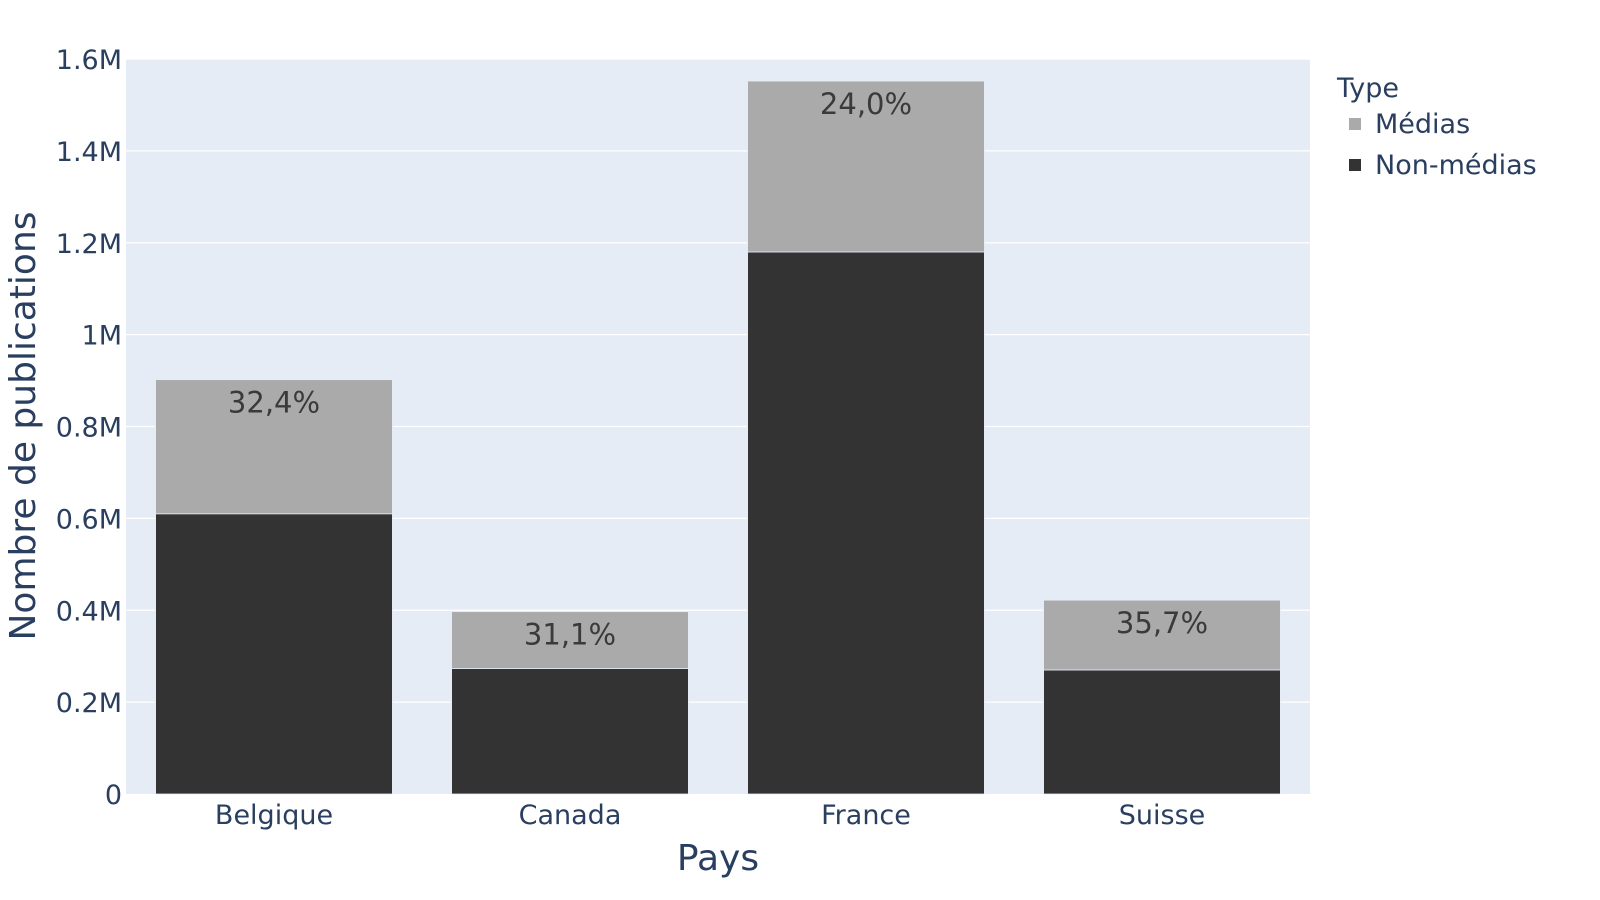 The width and height of the screenshot is (1600, 900). Describe the element at coordinates (89, 703) in the screenshot. I see `y-tick-label: 0.2M` at that location.